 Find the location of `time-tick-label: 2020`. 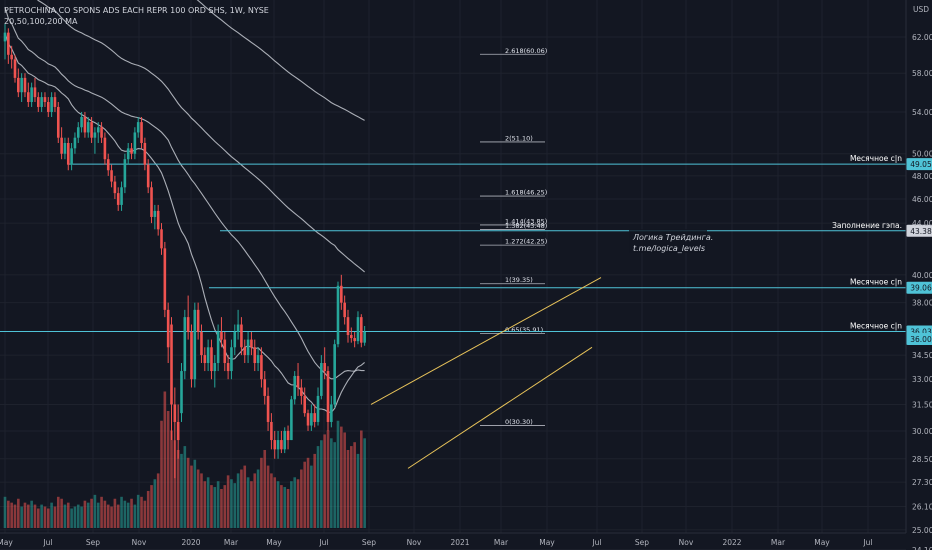

time-tick-label: 2020 is located at coordinates (190, 542).